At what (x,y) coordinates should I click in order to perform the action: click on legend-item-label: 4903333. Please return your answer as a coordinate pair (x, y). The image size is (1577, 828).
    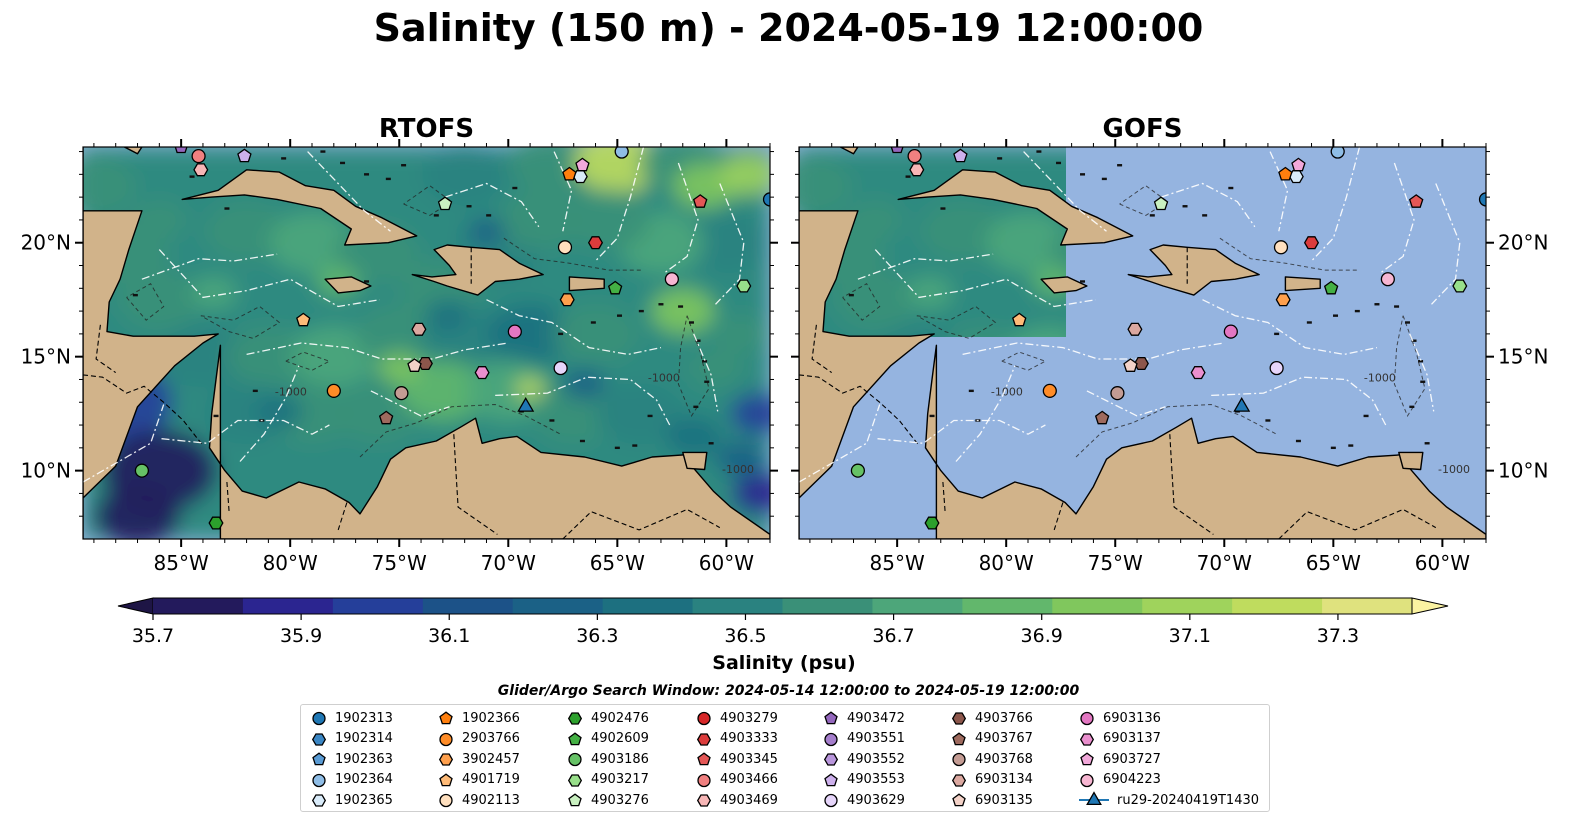
    Looking at the image, I should click on (749, 739).